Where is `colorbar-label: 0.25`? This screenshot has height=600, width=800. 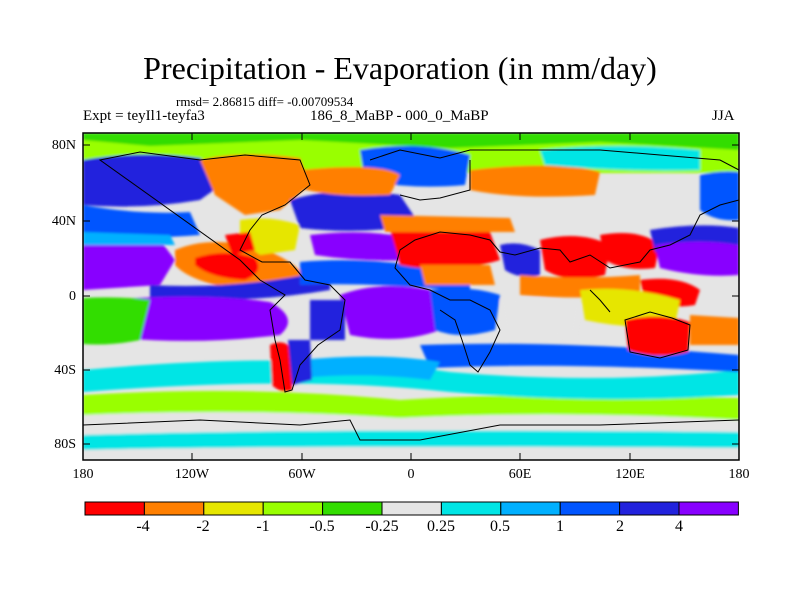
colorbar-label: 0.25 is located at coordinates (441, 526).